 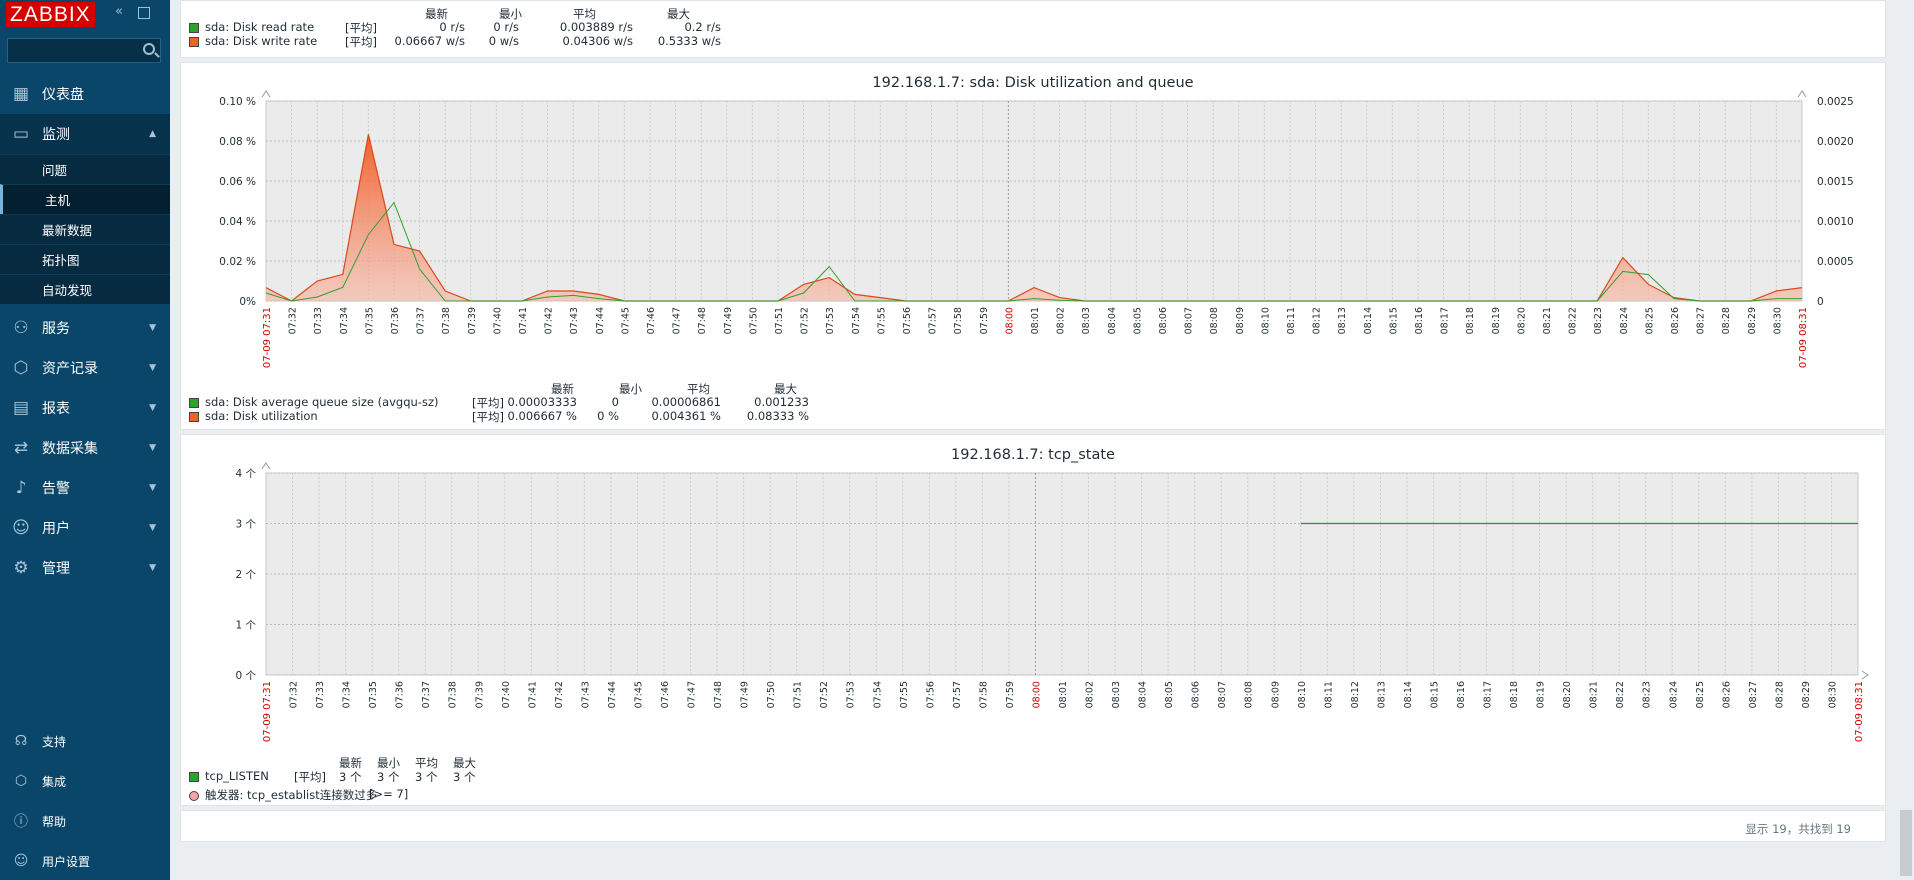 I want to click on zabbix-logo: ZABBIX, so click(x=50, y=14).